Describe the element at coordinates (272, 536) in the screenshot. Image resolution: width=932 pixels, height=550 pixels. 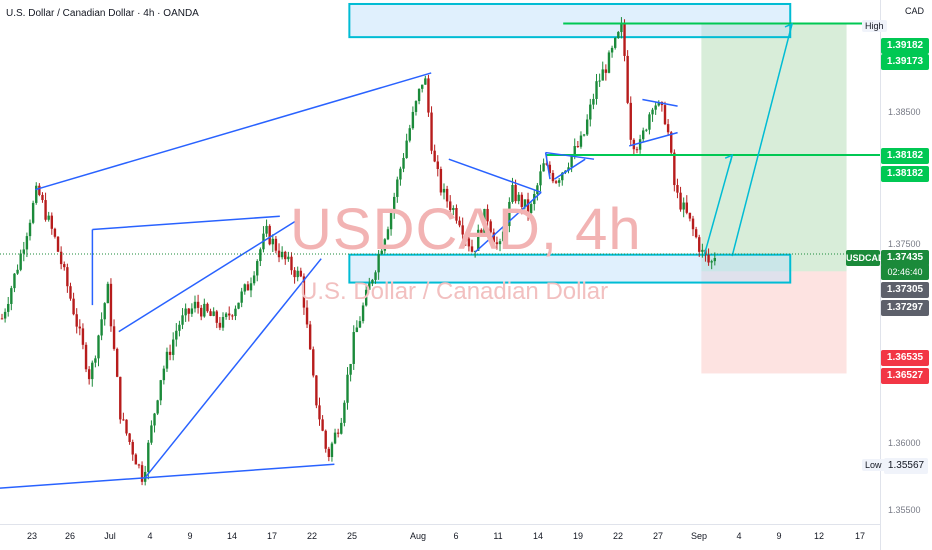
I see `time-tick: 17` at that location.